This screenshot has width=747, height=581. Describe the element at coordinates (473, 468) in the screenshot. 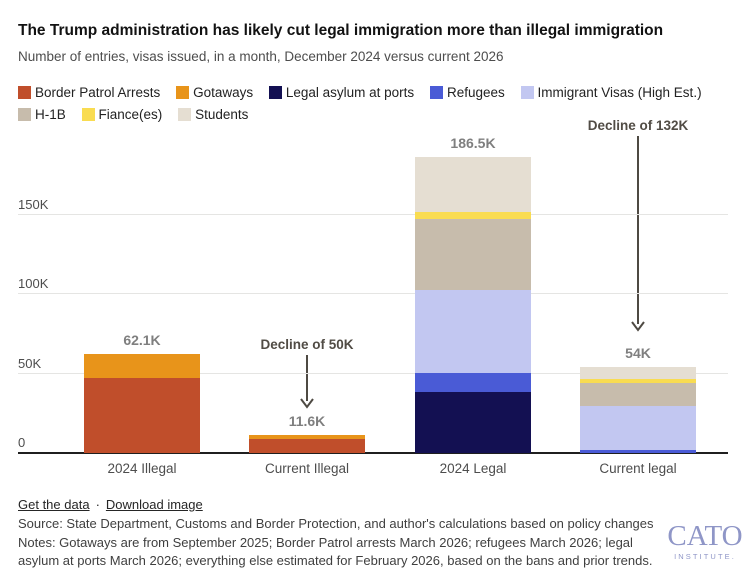

I see `x-axis-label-2024-legal: 2024 Legal` at that location.